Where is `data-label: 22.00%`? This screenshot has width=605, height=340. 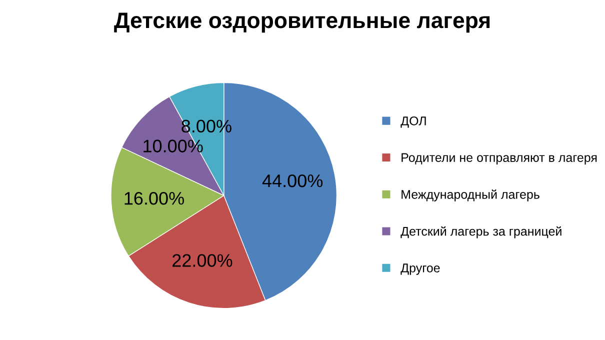
data-label: 22.00% is located at coordinates (202, 260).